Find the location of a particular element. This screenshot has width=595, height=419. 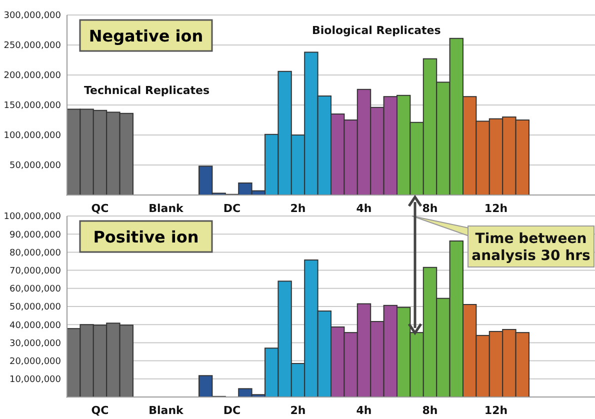

y-tick-label: 250,000,000 is located at coordinates (33, 46).